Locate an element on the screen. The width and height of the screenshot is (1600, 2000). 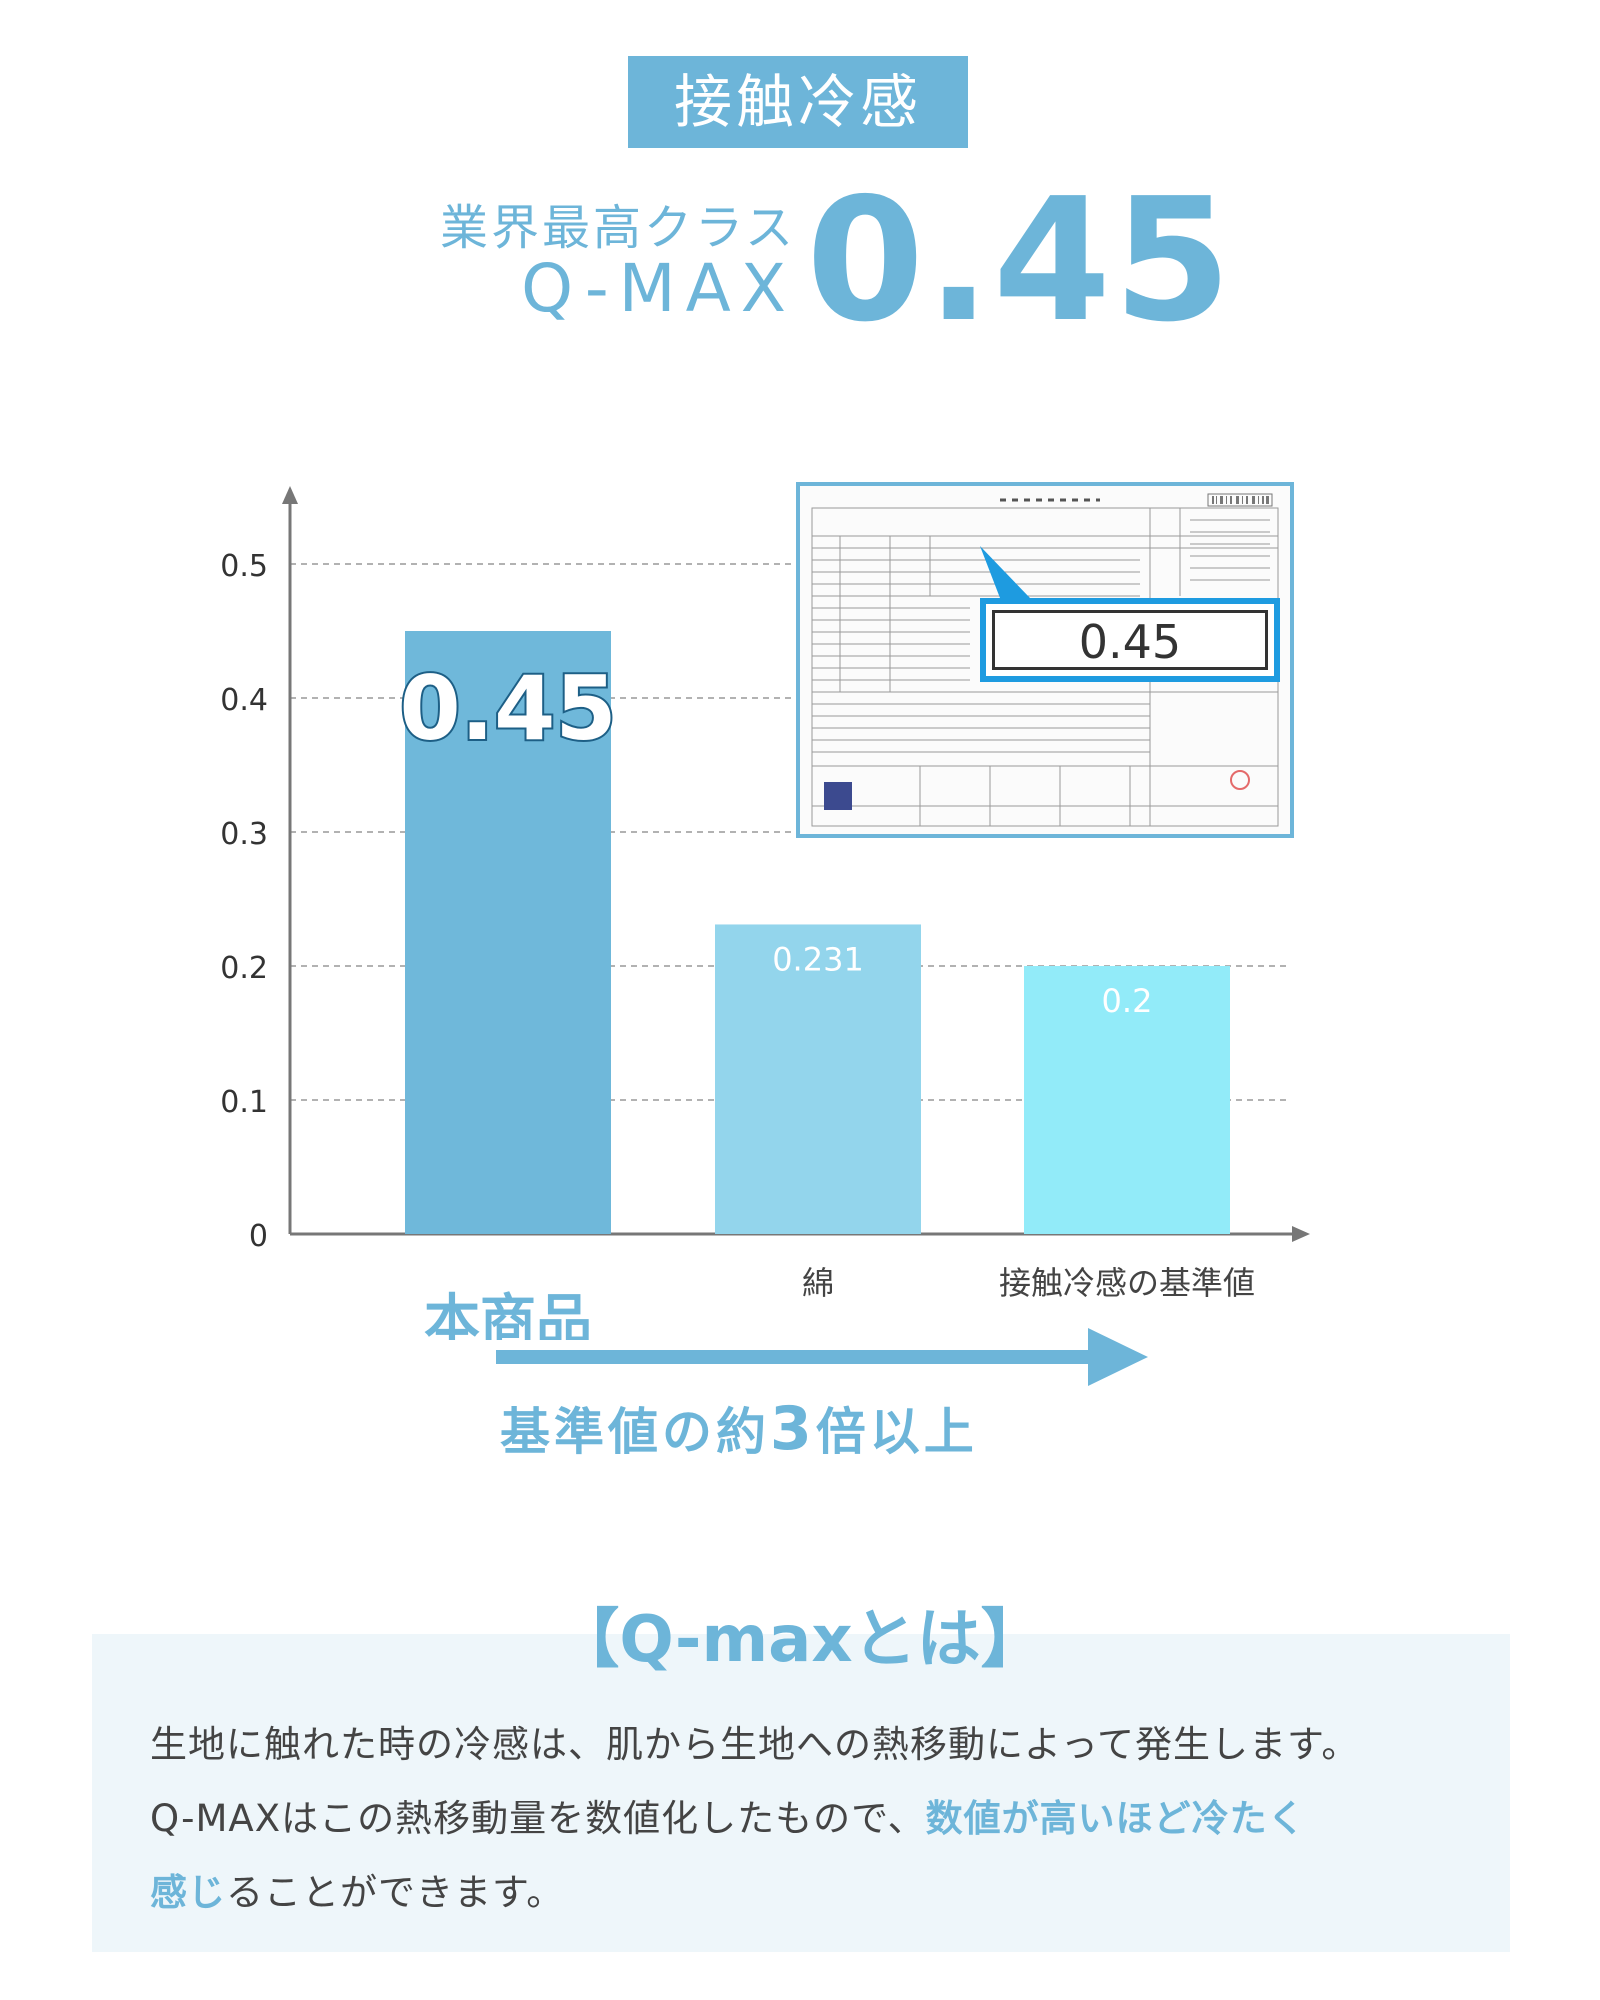
qmax-value: 0.45 is located at coordinates (1020, 261).